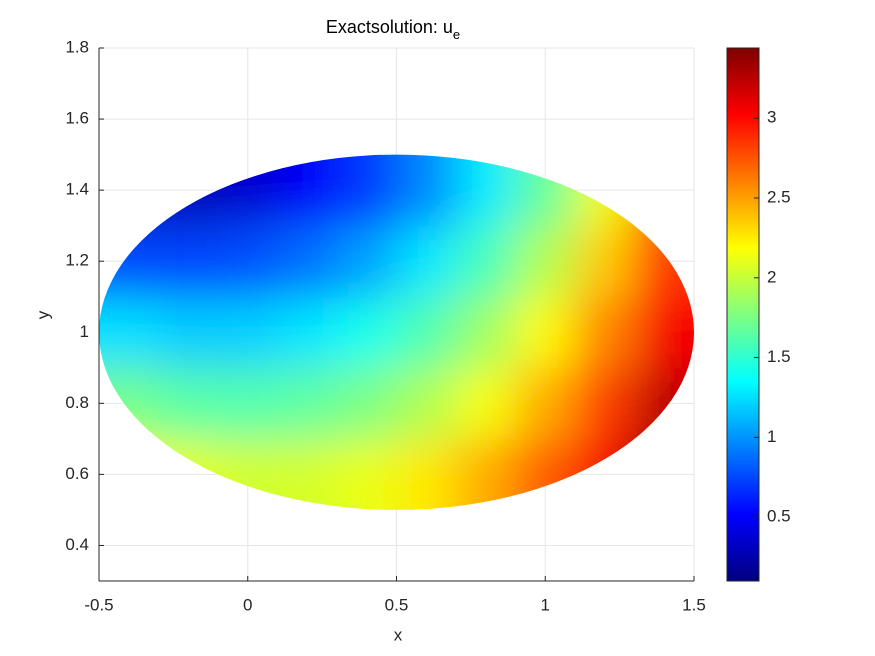 The image size is (875, 656). What do you see at coordinates (545, 604) in the screenshot?
I see `x-tick-label: 1` at bounding box center [545, 604].